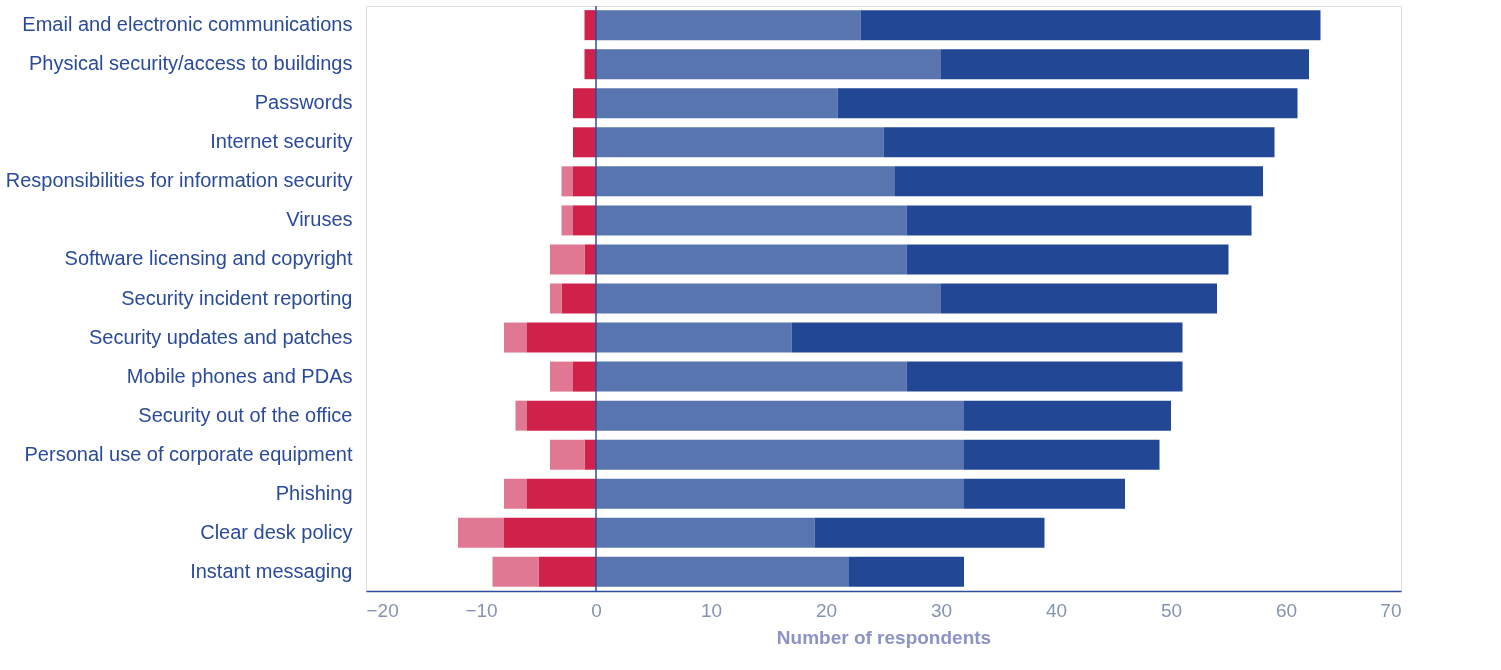 Image resolution: width=1501 pixels, height=670 pixels. What do you see at coordinates (319, 219) in the screenshot?
I see `y-tick-label: Viruses` at bounding box center [319, 219].